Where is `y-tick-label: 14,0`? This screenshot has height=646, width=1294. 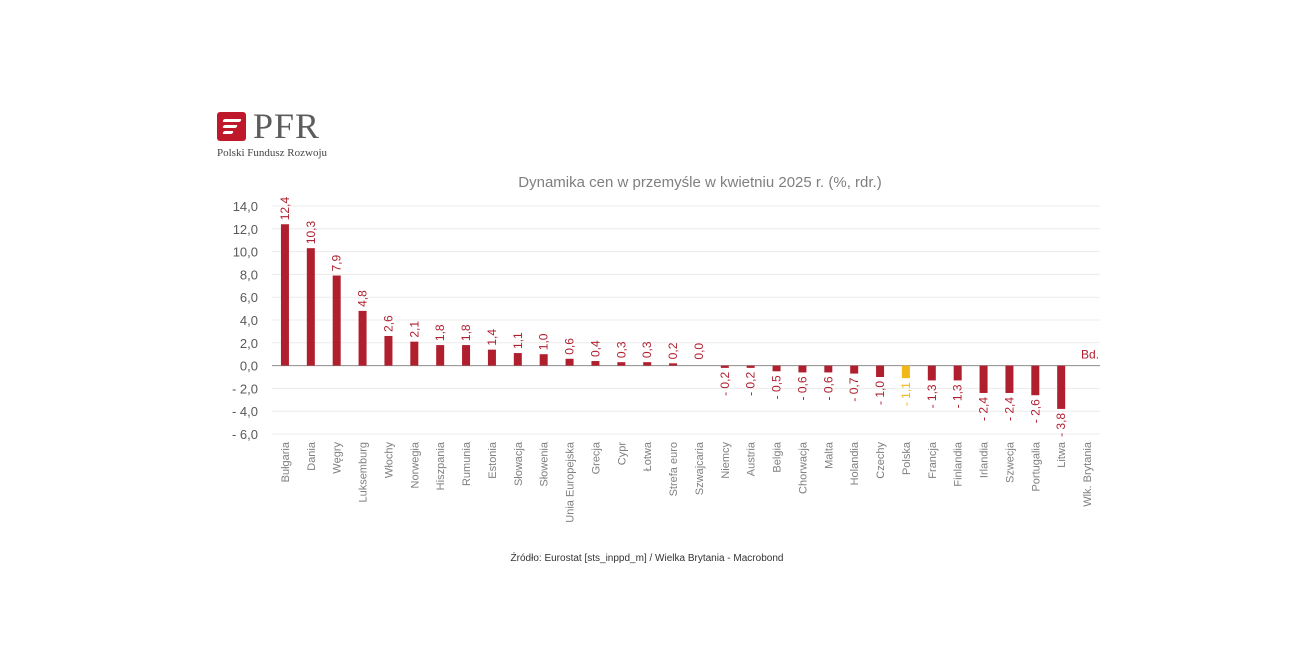 y-tick-label: 14,0 is located at coordinates (245, 206).